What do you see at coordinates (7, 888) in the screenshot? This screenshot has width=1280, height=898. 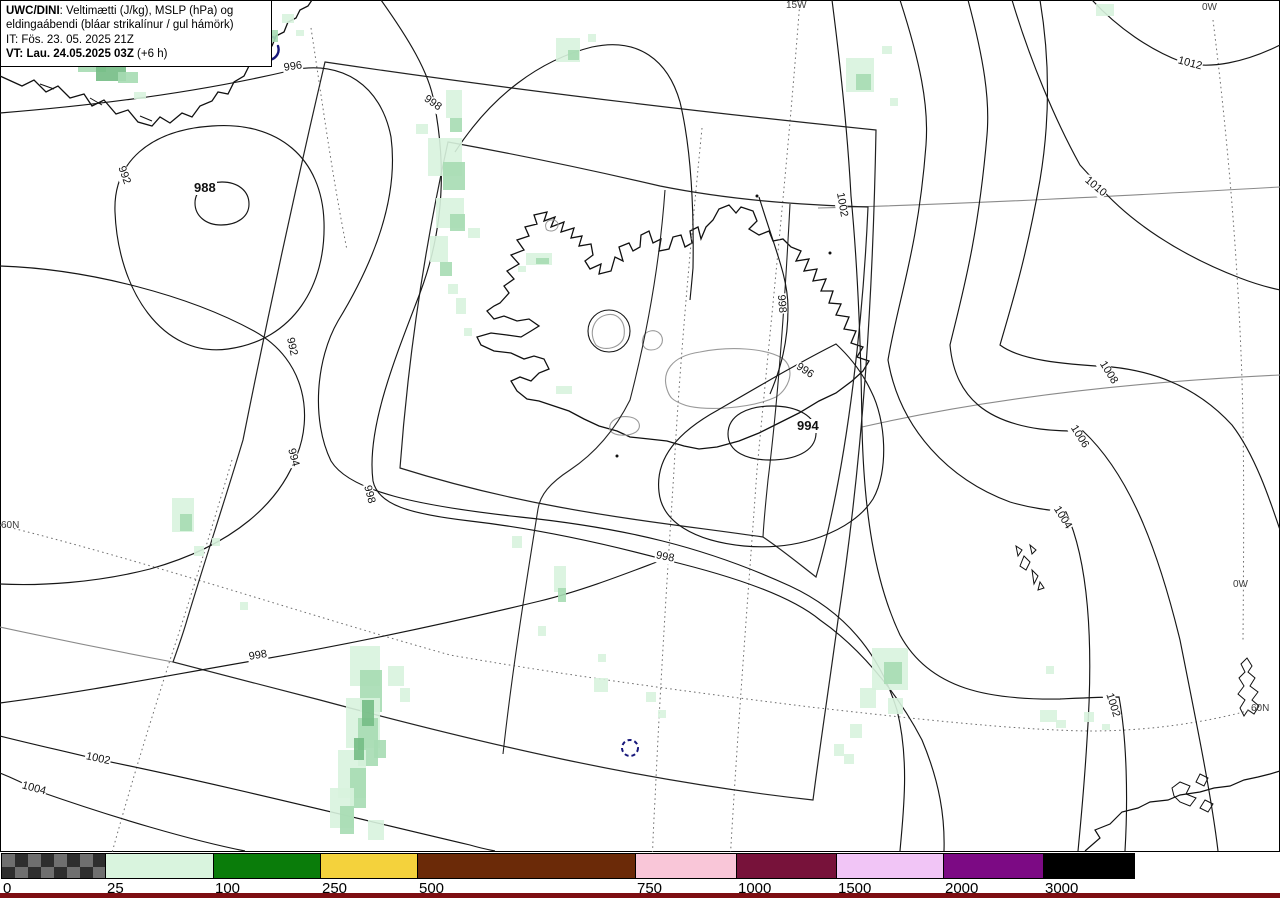 I see `legend-tick-label: 0` at bounding box center [7, 888].